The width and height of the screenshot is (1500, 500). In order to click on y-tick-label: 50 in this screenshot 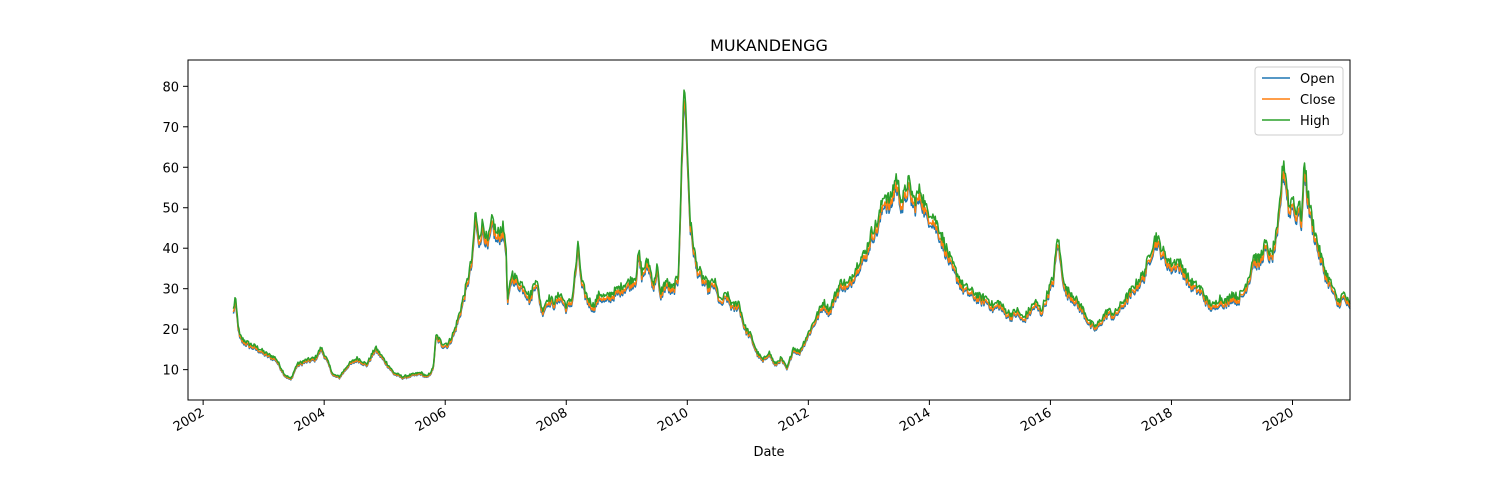, I will do `click(170, 209)`.